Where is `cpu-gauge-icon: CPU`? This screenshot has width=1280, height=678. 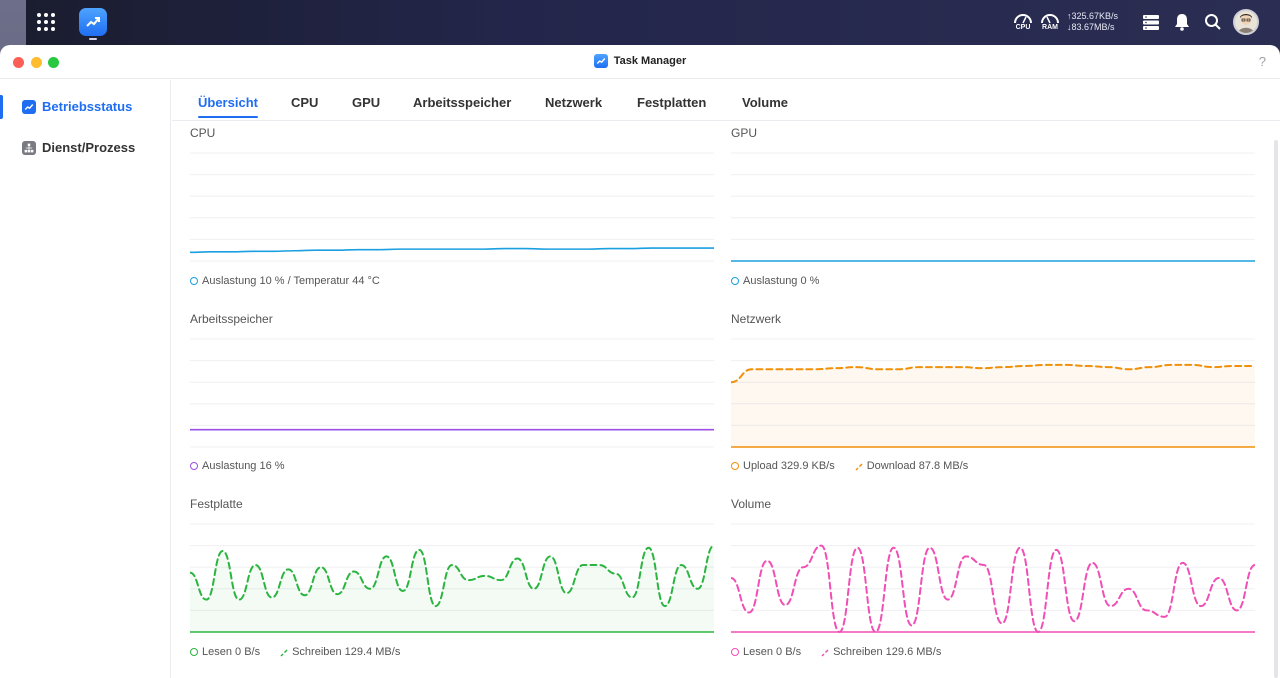 cpu-gauge-icon: CPU is located at coordinates (1023, 22).